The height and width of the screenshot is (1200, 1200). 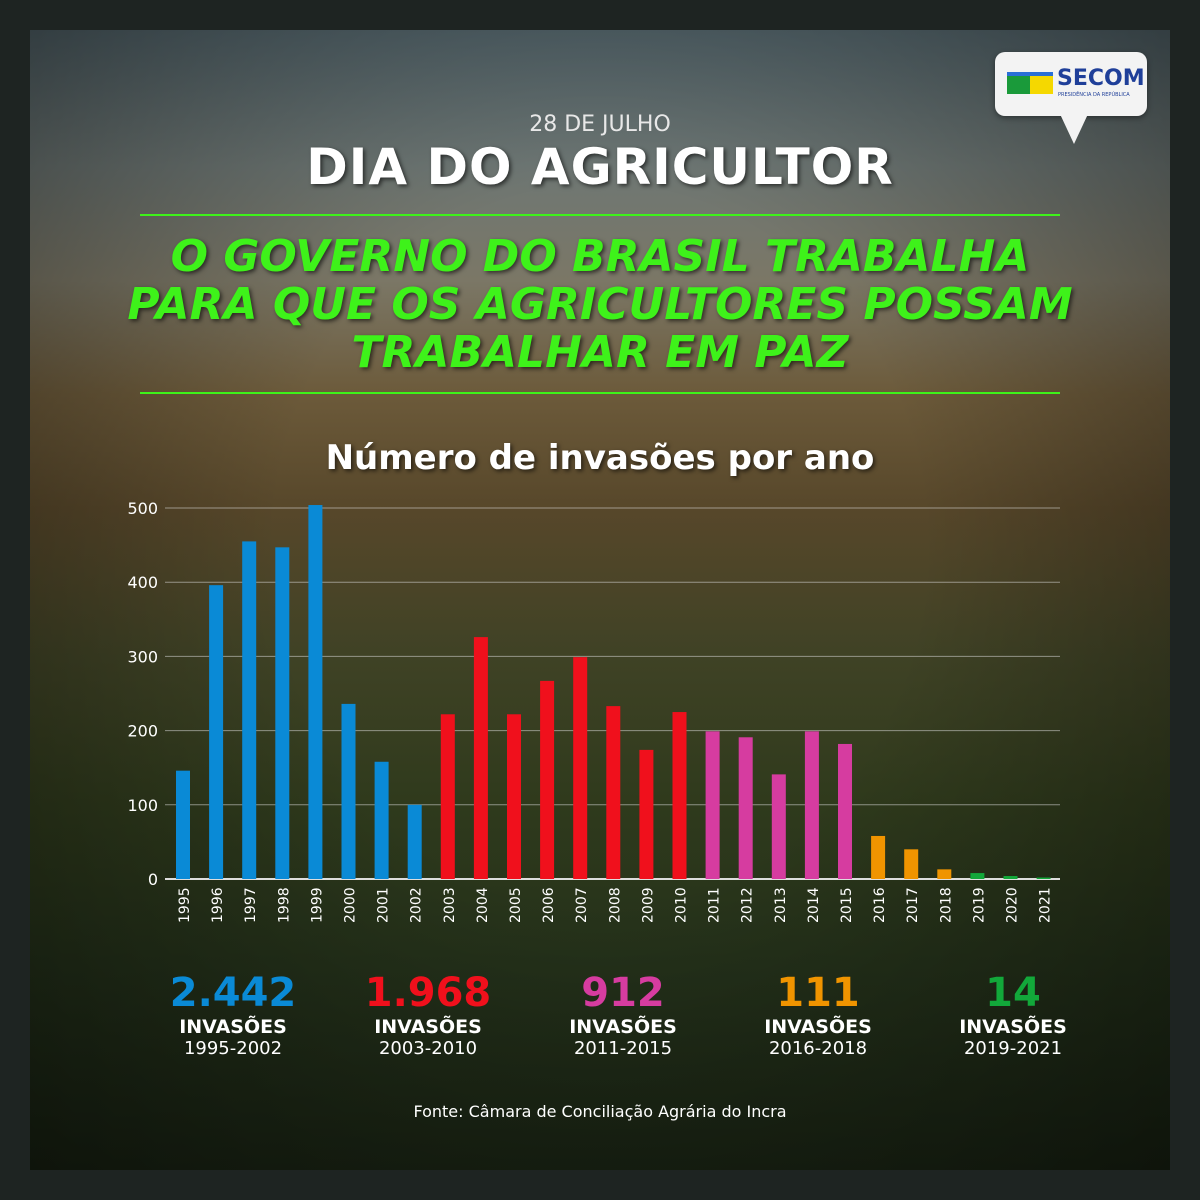 I want to click on bar-2017, so click(x=911, y=864).